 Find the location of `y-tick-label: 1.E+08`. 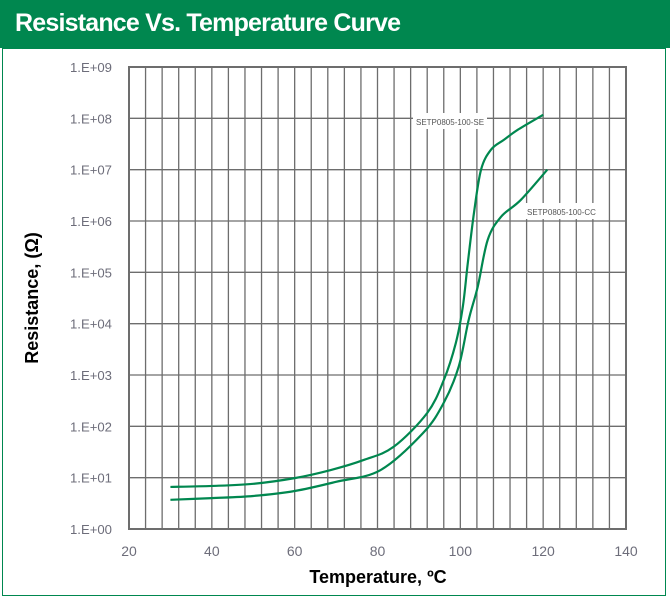

y-tick-label: 1.E+08 is located at coordinates (91, 118).